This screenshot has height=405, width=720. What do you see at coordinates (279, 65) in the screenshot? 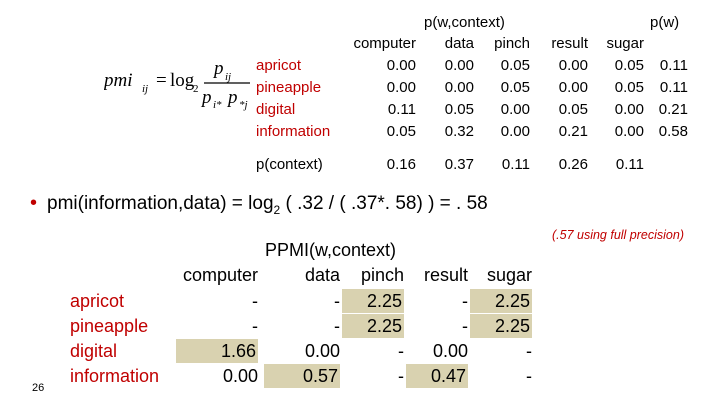
I see `row-label-apricot: apricot` at bounding box center [279, 65].